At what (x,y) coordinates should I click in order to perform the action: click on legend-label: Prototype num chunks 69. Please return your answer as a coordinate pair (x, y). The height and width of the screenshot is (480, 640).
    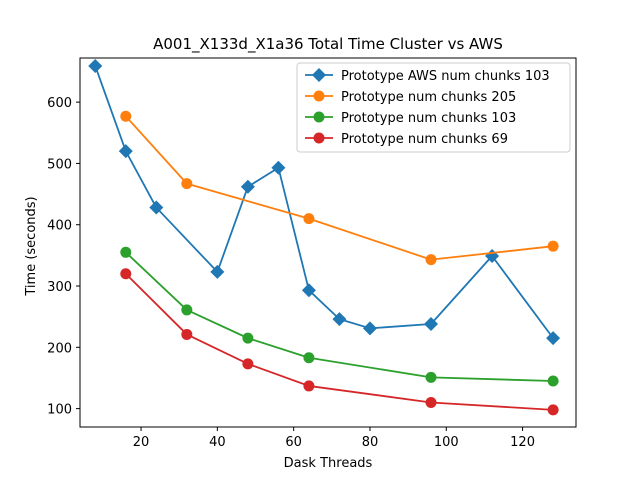
    Looking at the image, I should click on (424, 139).